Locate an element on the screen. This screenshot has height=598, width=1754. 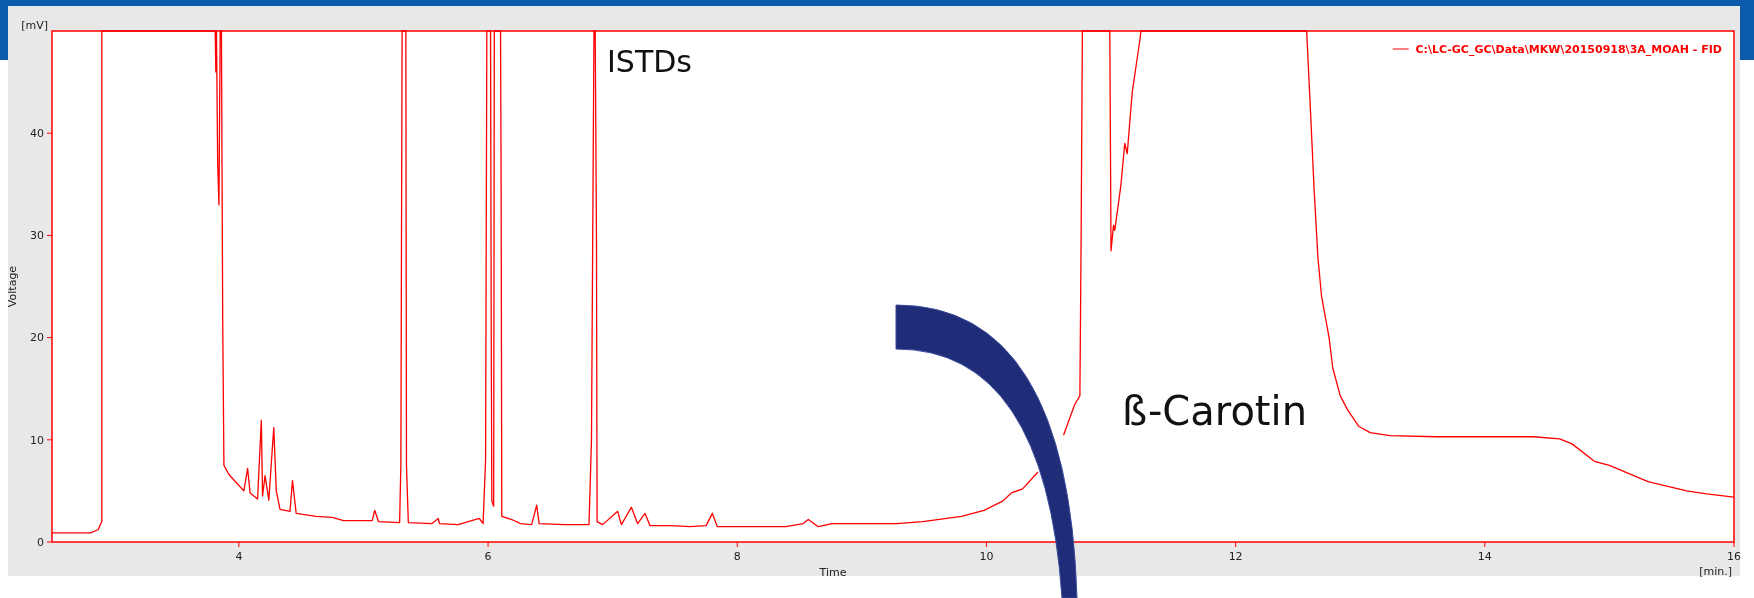
x-tick-label: 4 is located at coordinates (239, 556).